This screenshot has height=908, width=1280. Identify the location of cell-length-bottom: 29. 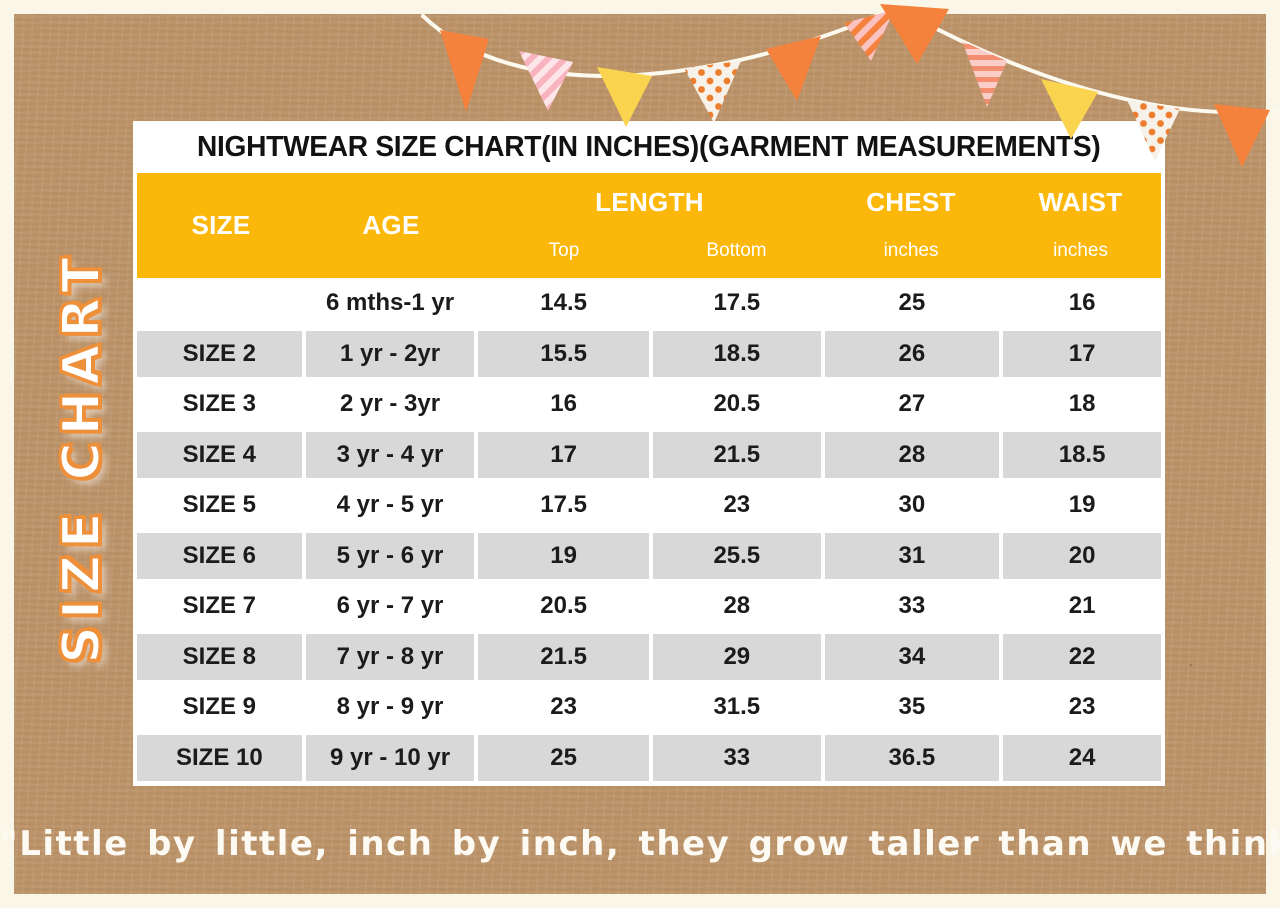
(736, 657).